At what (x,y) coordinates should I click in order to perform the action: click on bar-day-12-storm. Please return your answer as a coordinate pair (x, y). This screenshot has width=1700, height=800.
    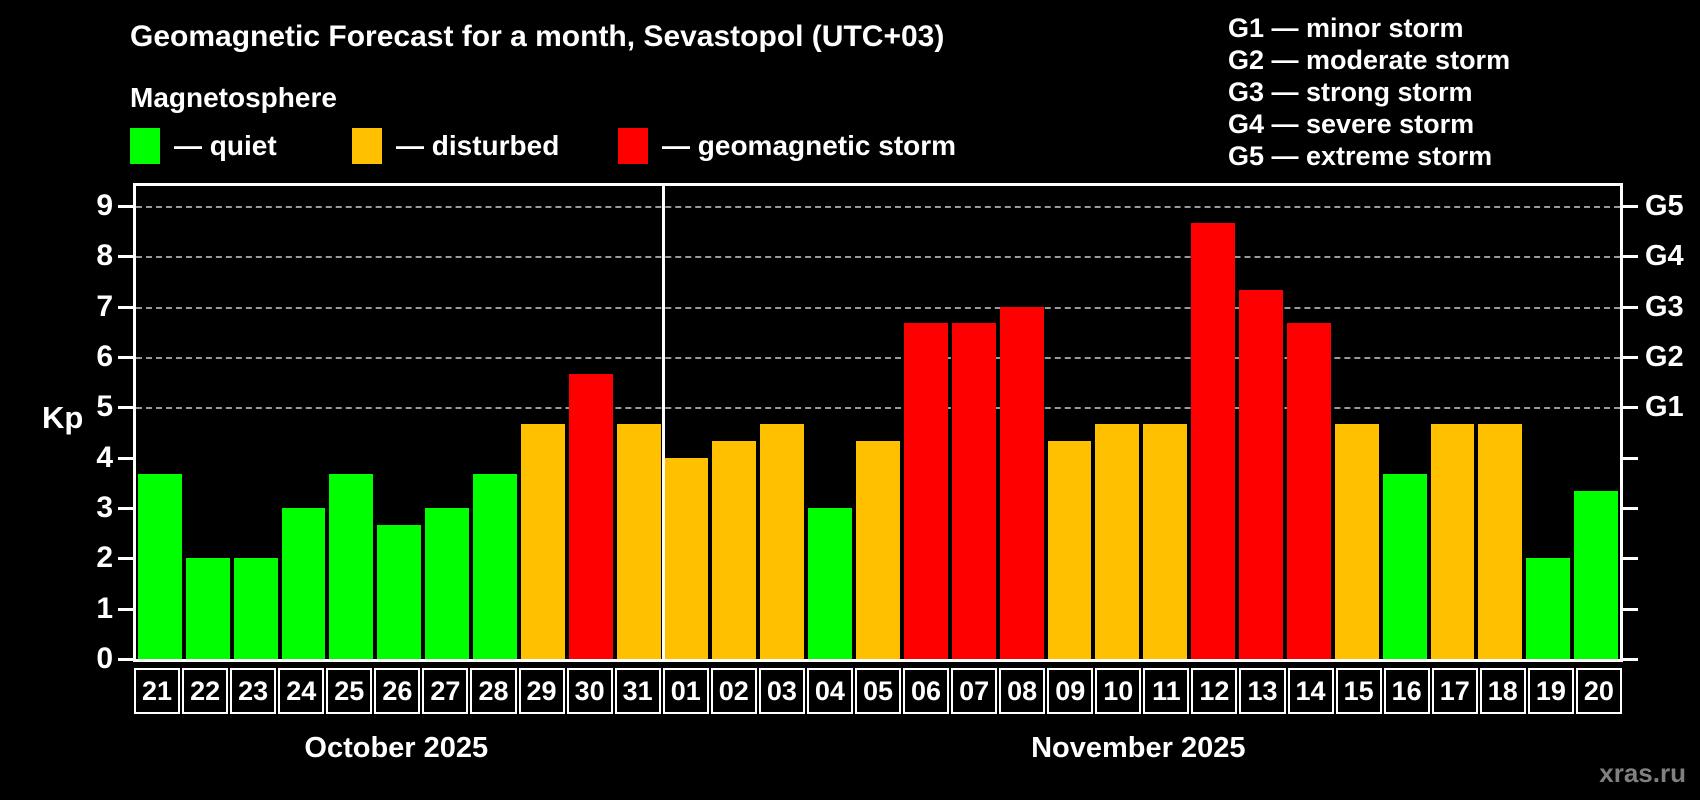
    Looking at the image, I should click on (1213, 440).